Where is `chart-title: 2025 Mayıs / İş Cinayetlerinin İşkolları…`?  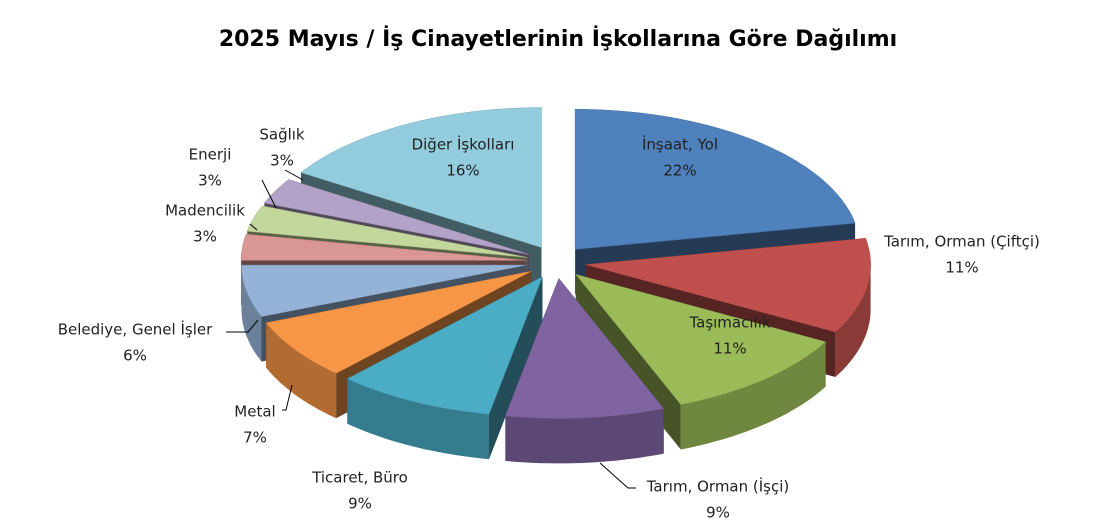 chart-title: 2025 Mayıs / İş Cinayetlerinin İşkolları… is located at coordinates (558, 39).